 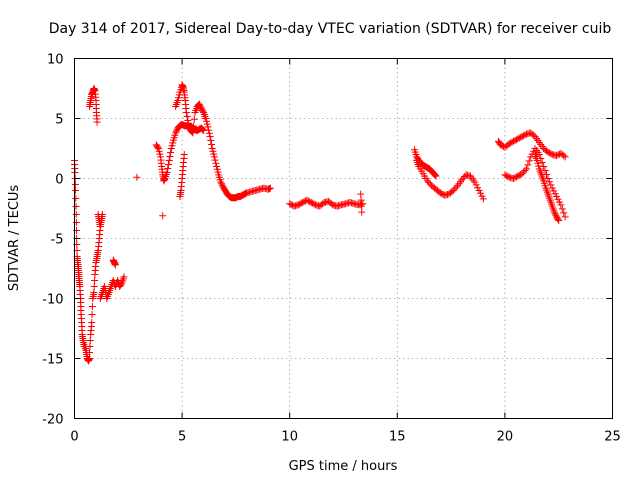 What do you see at coordinates (52, 300) in the screenshot?
I see `y-tick-label: -10` at bounding box center [52, 300].